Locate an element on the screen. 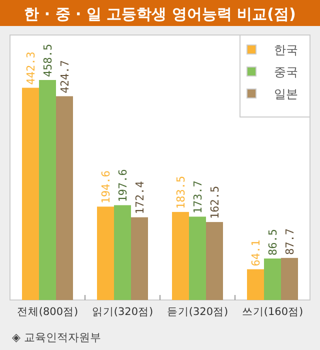 This screenshot has width=320, height=350. legend-label: 일본 is located at coordinates (286, 94).